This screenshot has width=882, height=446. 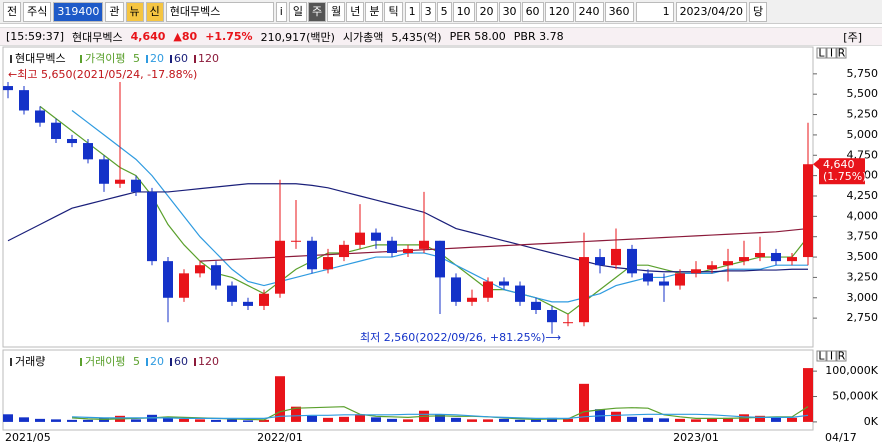 I want to click on credit: 신, so click(x=154, y=11).